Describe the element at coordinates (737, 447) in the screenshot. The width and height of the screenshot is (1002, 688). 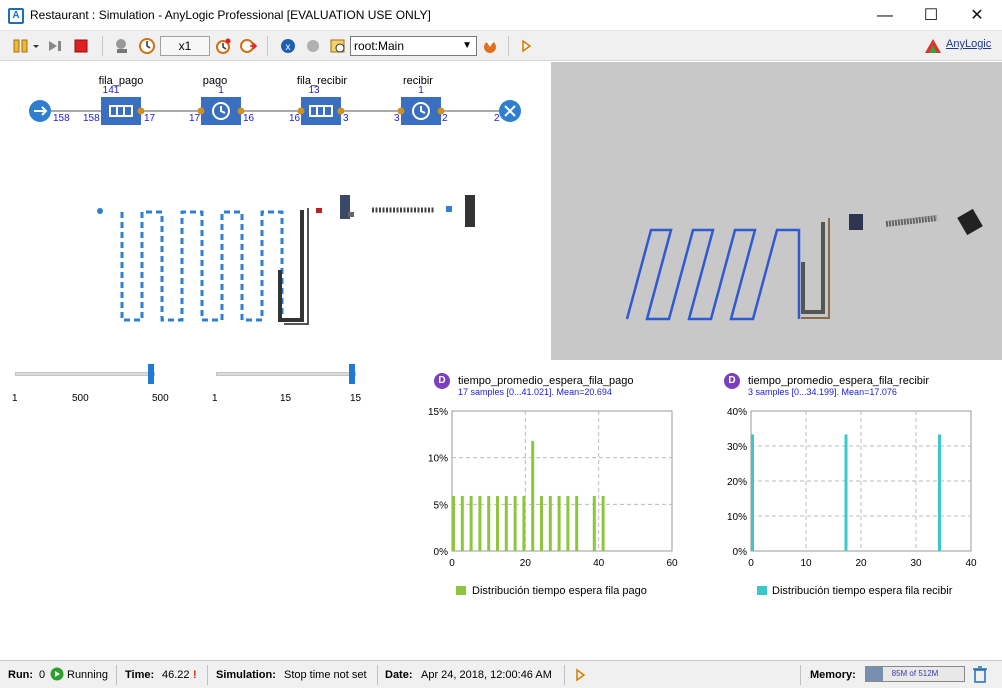
I see `y-tick-label: 30%` at that location.